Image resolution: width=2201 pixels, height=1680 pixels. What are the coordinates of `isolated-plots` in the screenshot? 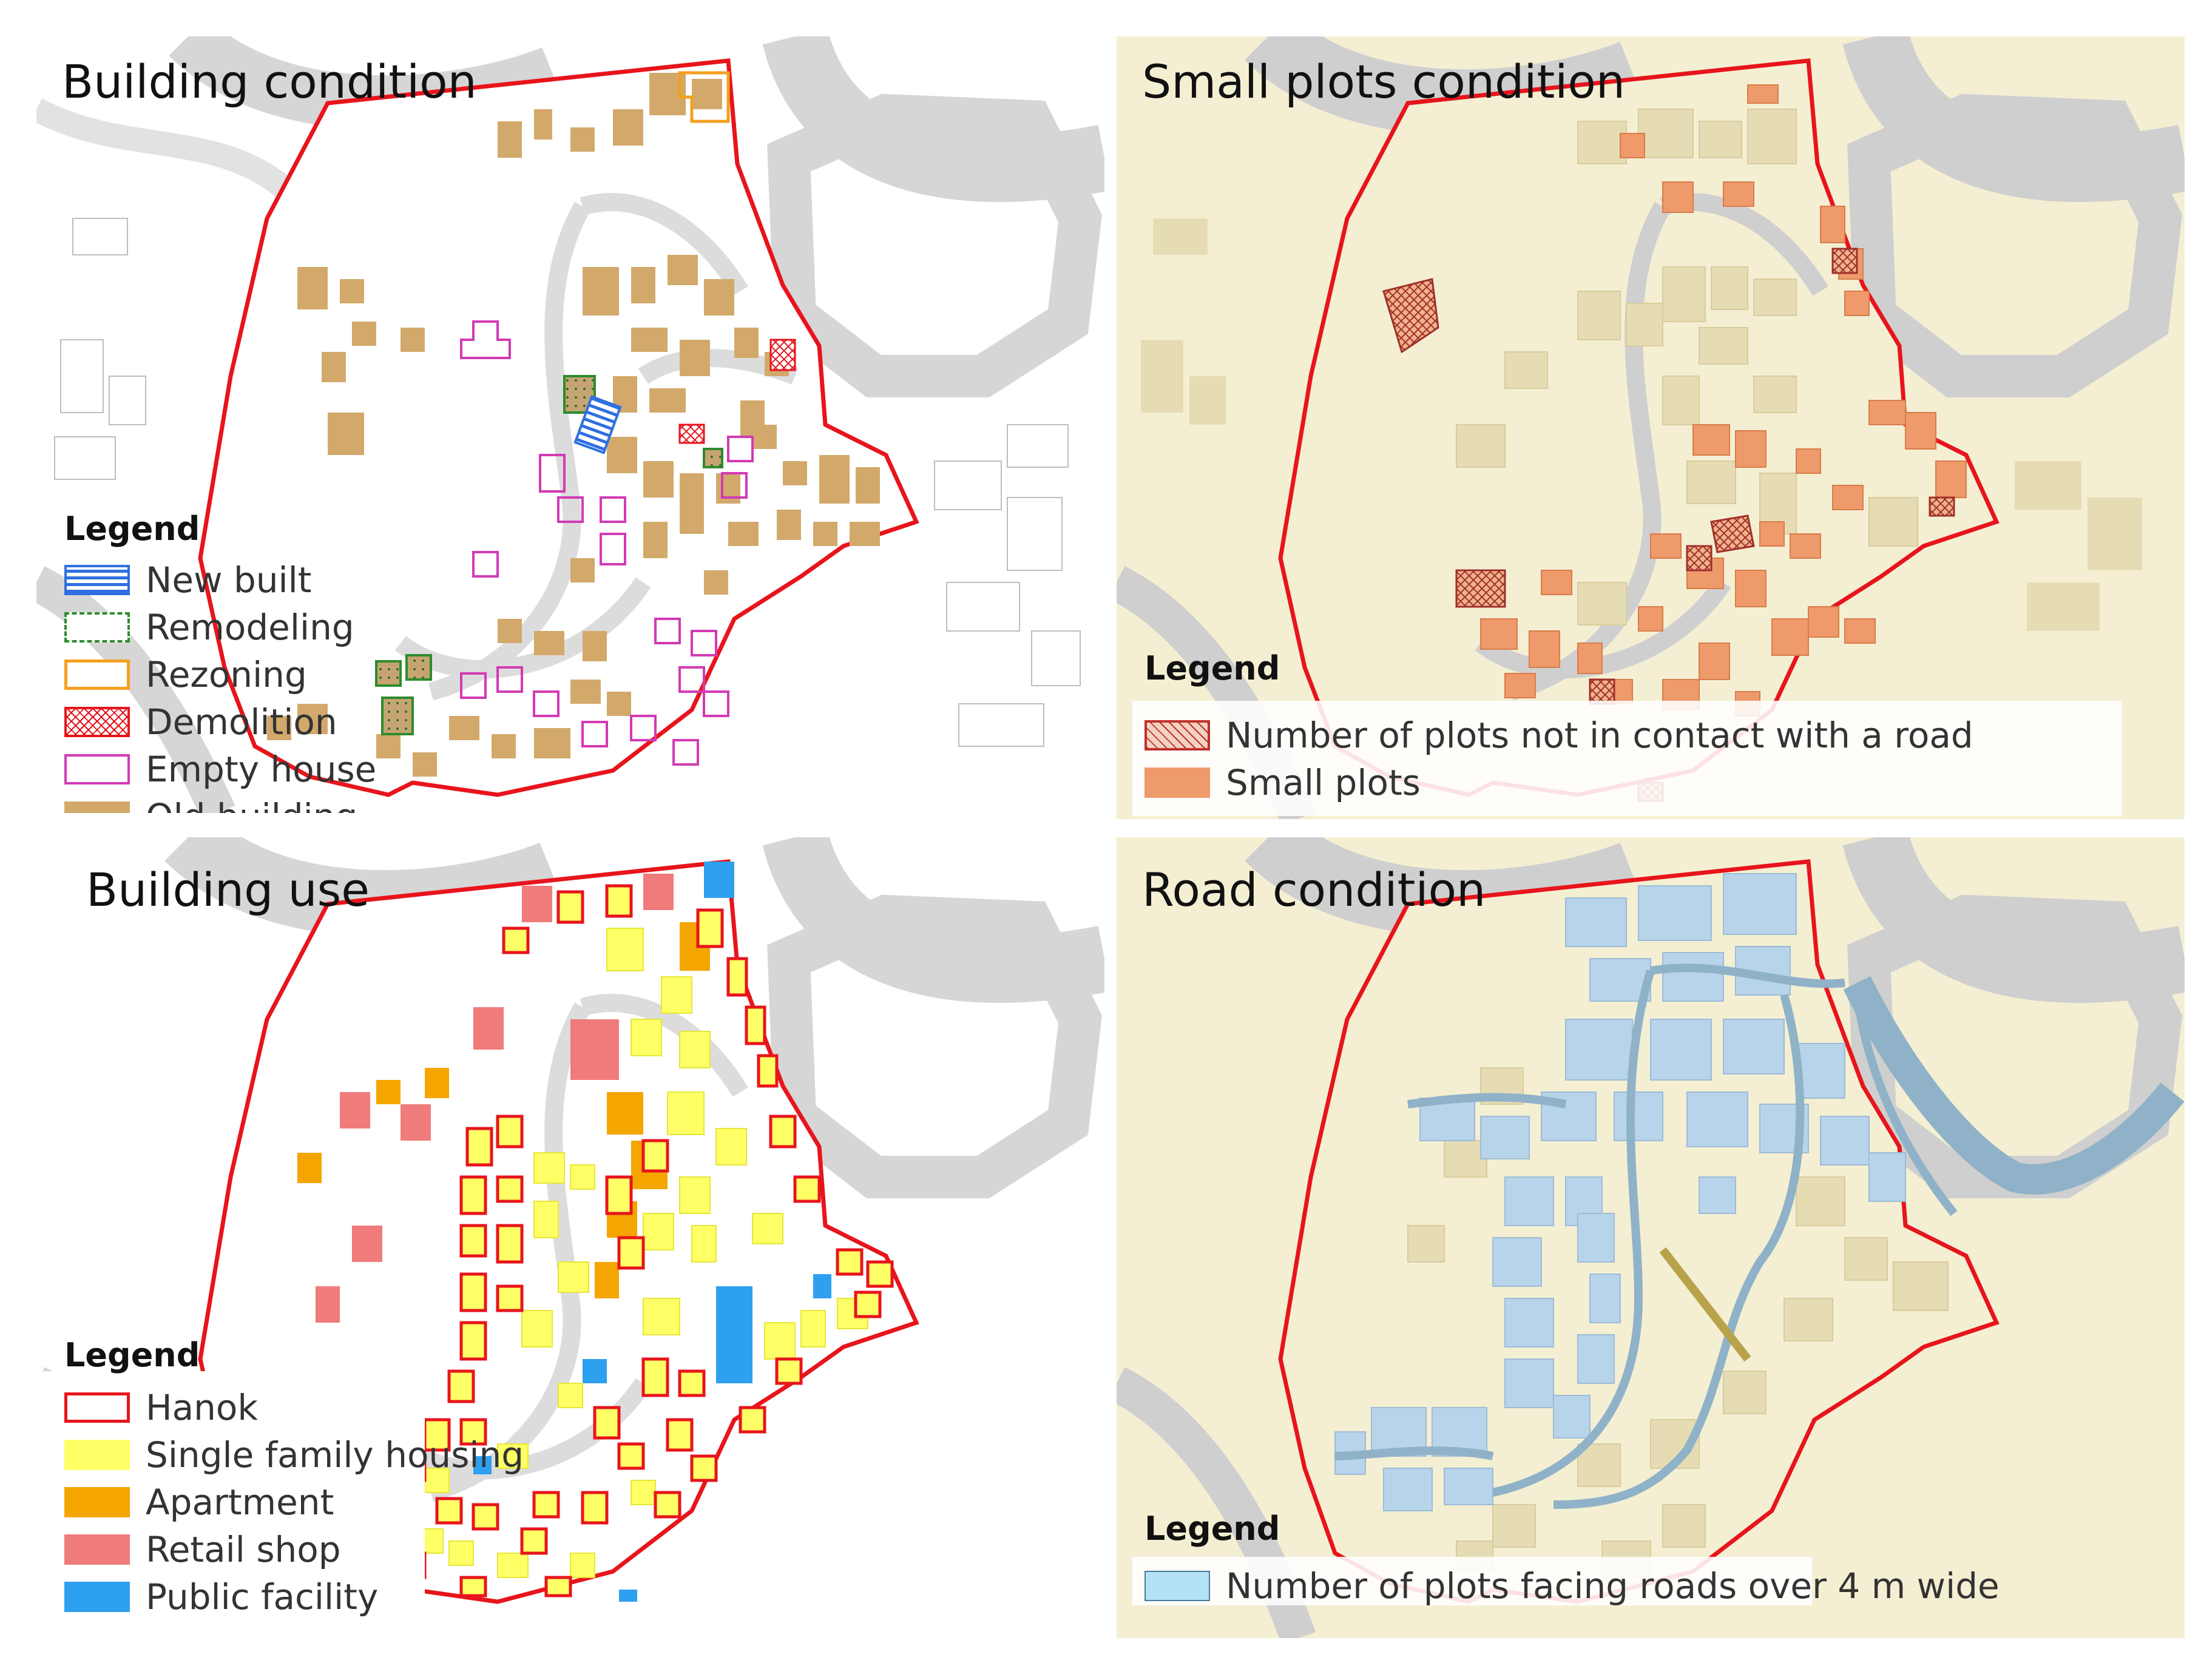 It's located at (1668, 525).